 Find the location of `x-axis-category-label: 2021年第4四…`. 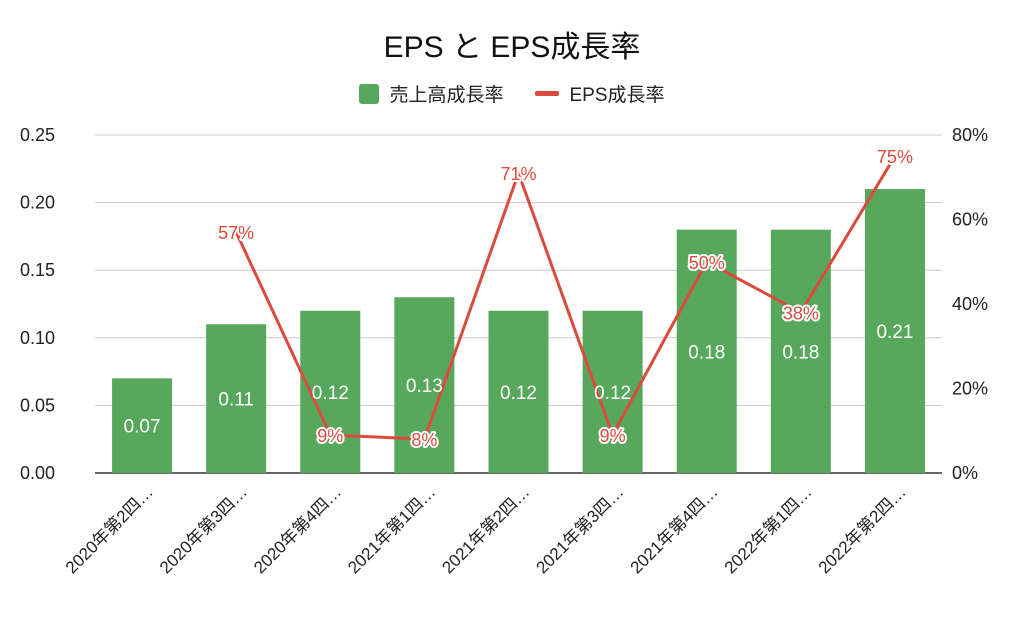

x-axis-category-label: 2021年第4四… is located at coordinates (674, 529).